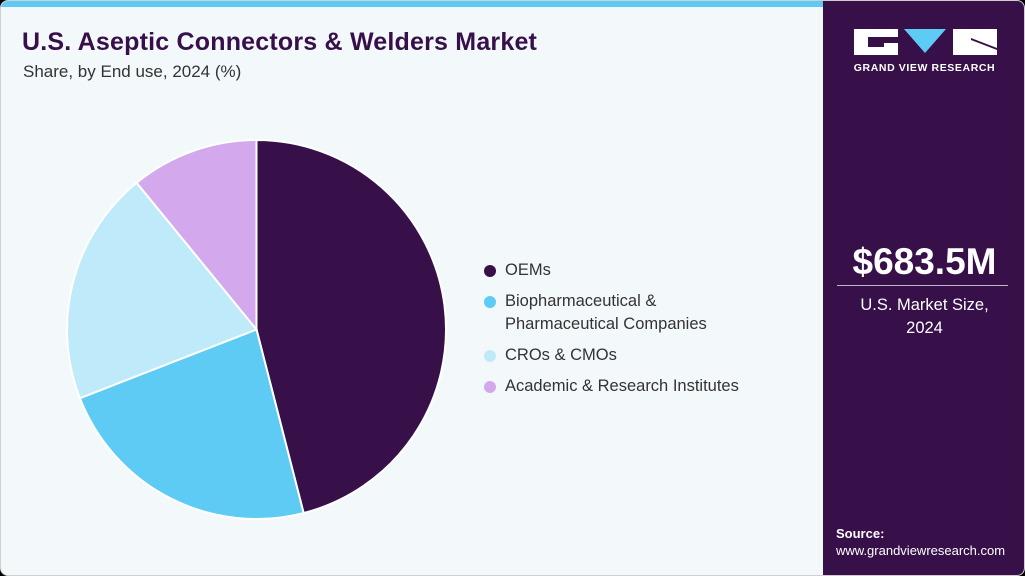 This screenshot has width=1025, height=576. I want to click on legend-label: CROs & CMOs, so click(561, 355).